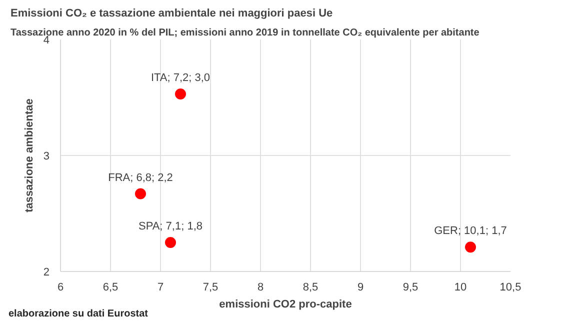 The height and width of the screenshot is (326, 580). What do you see at coordinates (360, 288) in the screenshot?
I see `x-tick-label: 9` at bounding box center [360, 288].